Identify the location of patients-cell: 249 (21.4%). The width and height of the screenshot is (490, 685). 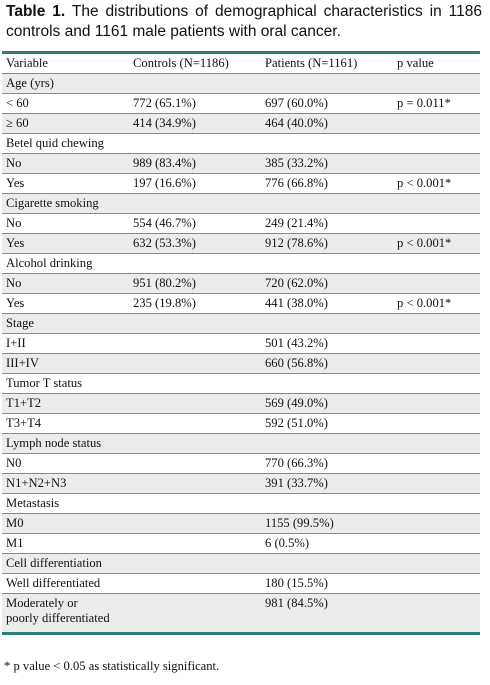
(296, 223).